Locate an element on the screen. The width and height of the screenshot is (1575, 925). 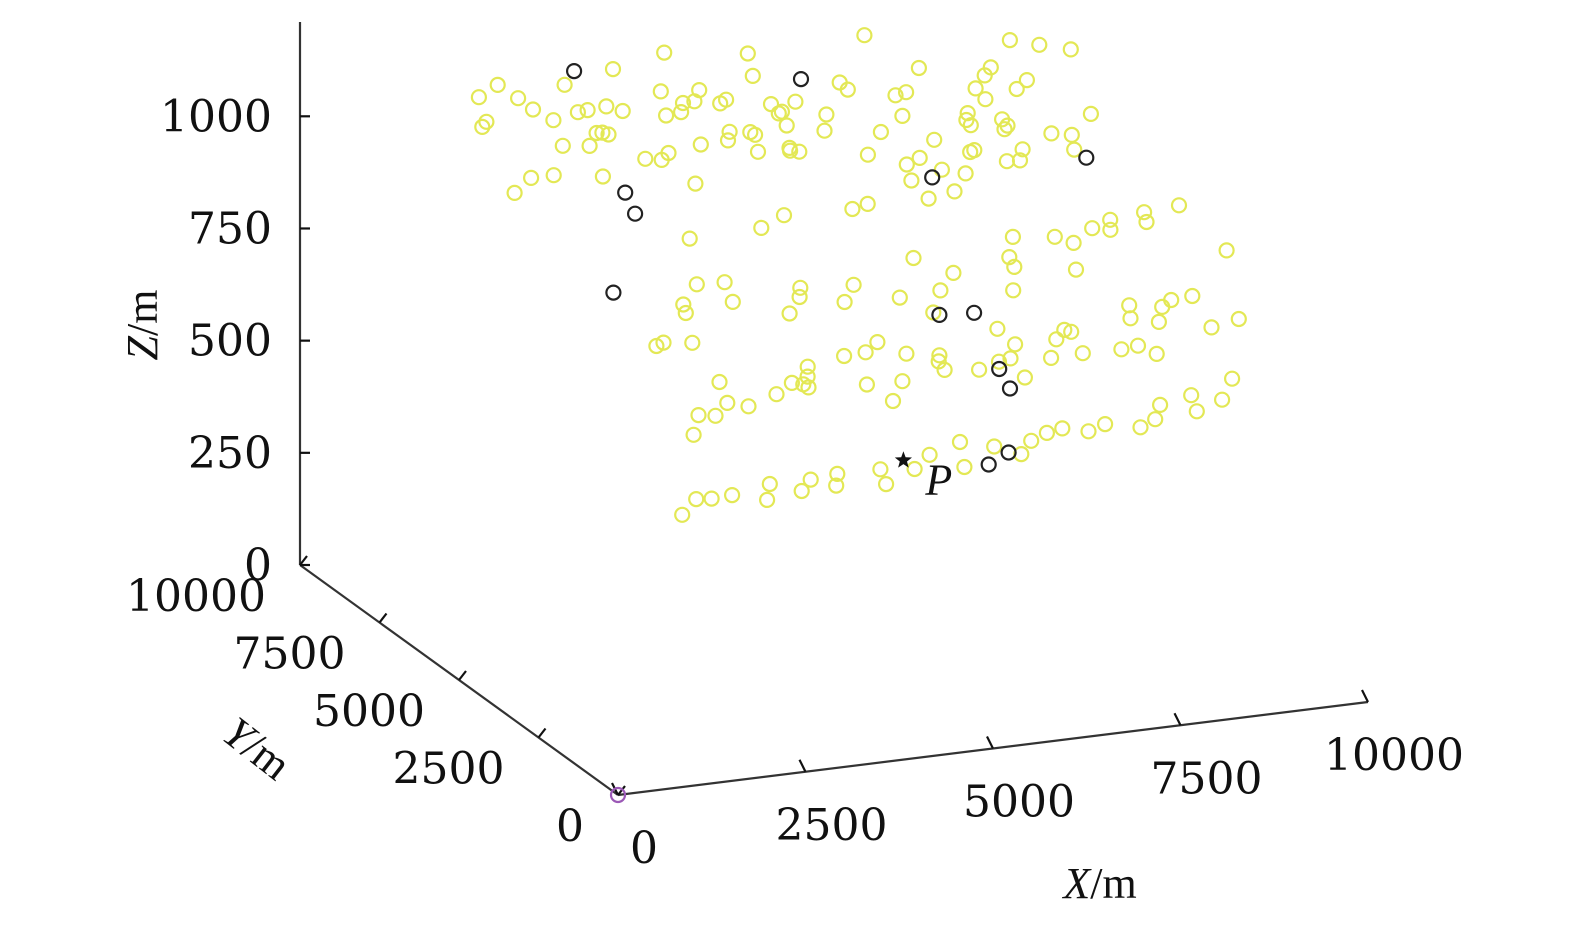
z-tick-label: 0 is located at coordinates (258, 565).